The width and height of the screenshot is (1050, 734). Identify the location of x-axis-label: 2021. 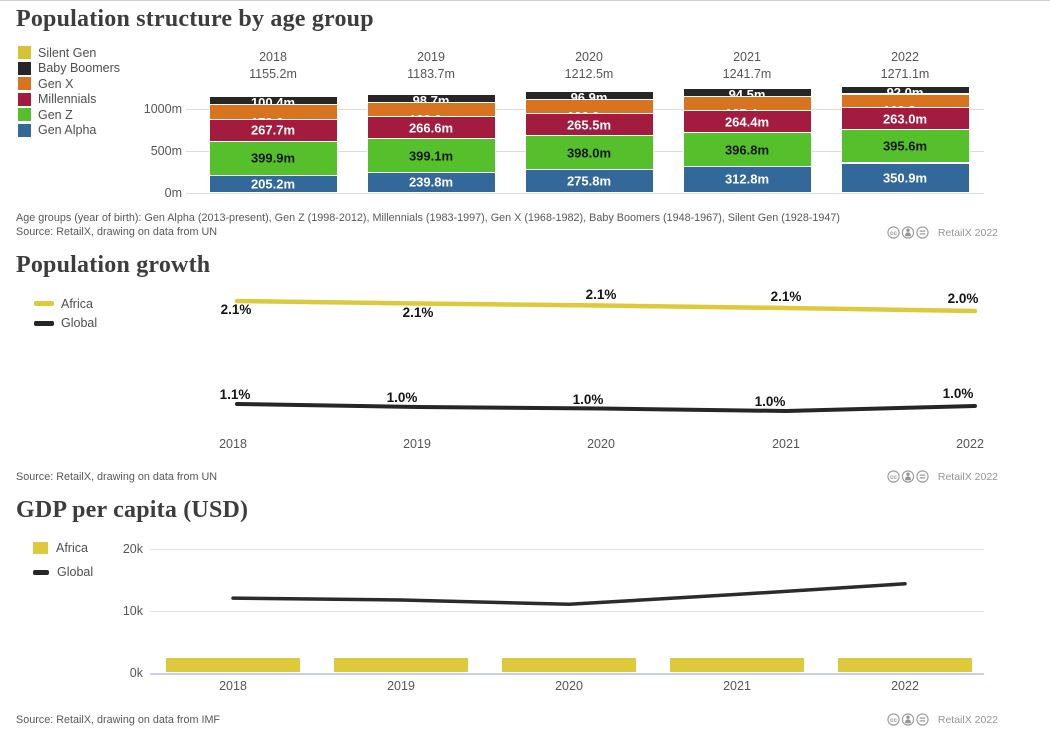
(786, 444).